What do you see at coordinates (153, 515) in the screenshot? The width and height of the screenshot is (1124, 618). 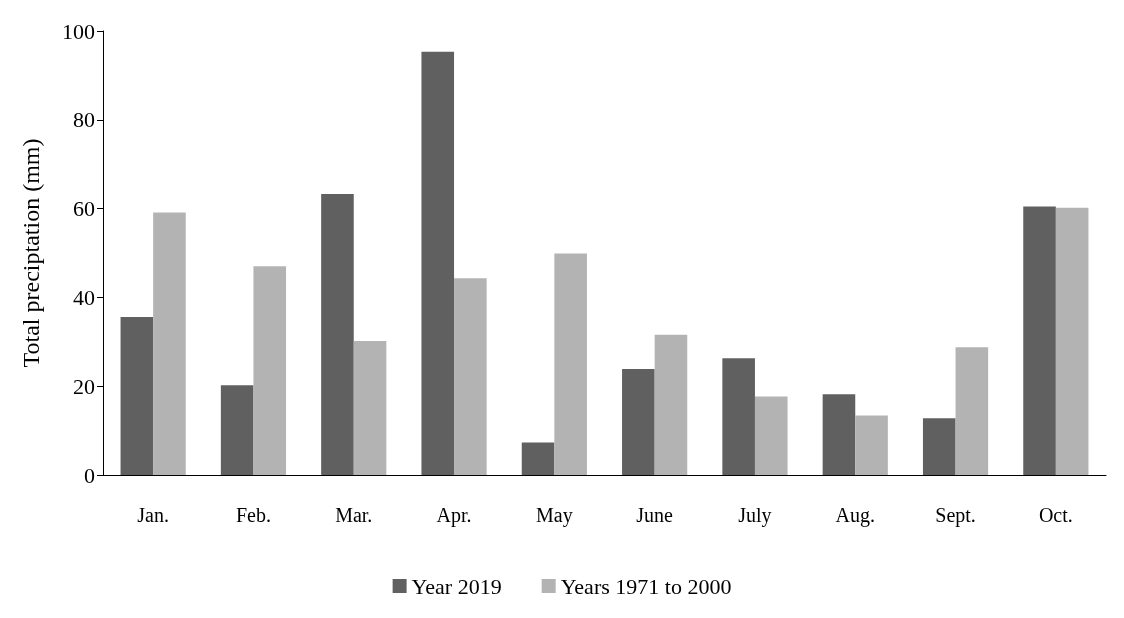 I see `x-tick-label: Jan.` at bounding box center [153, 515].